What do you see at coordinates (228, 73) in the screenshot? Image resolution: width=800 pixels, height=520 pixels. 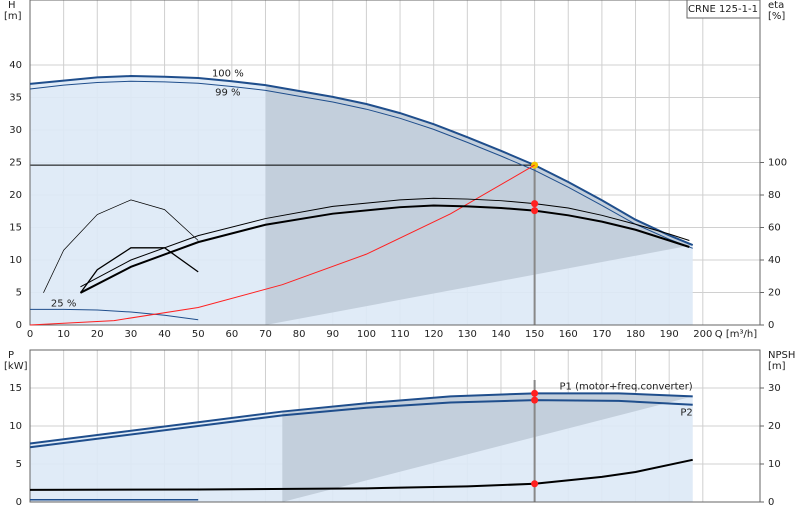 I see `curve-label: 100 %` at bounding box center [228, 73].